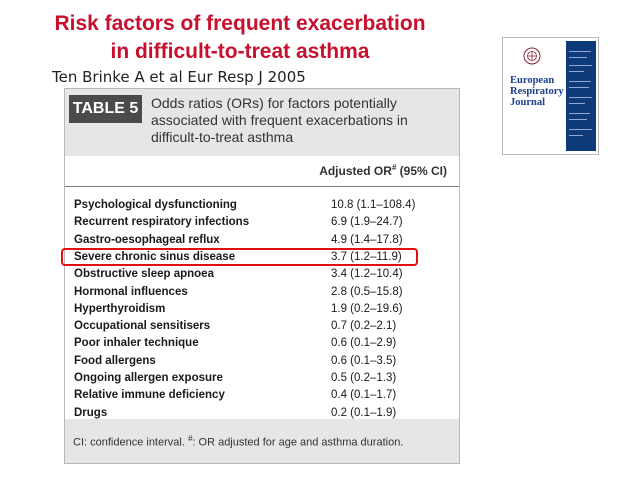 The image size is (638, 479). I want to click on column-header-adjusted-or: Adjusted OR# (95% CI), so click(383, 170).